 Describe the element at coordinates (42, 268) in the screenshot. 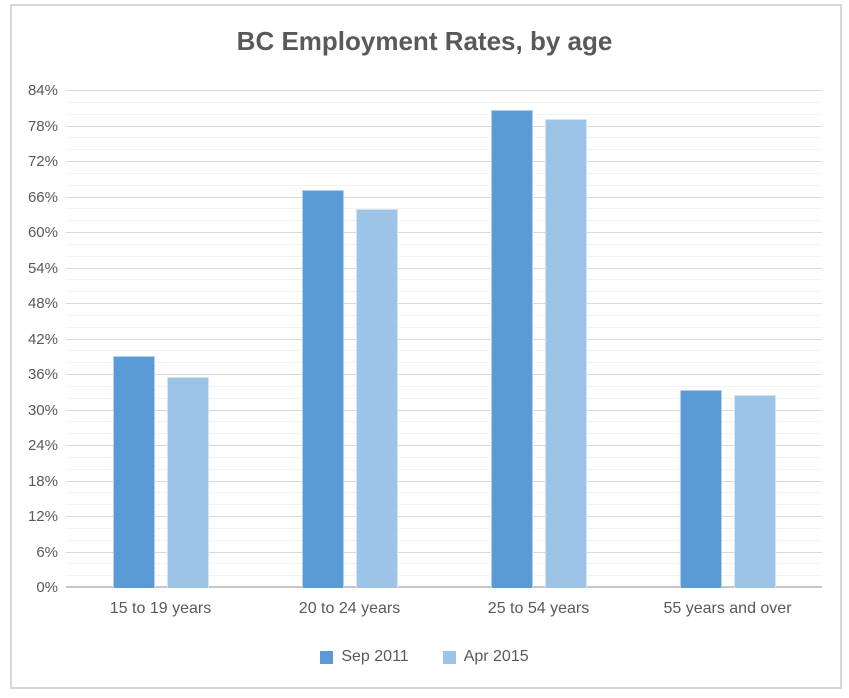

I see `y-tick-label: 54%` at that location.